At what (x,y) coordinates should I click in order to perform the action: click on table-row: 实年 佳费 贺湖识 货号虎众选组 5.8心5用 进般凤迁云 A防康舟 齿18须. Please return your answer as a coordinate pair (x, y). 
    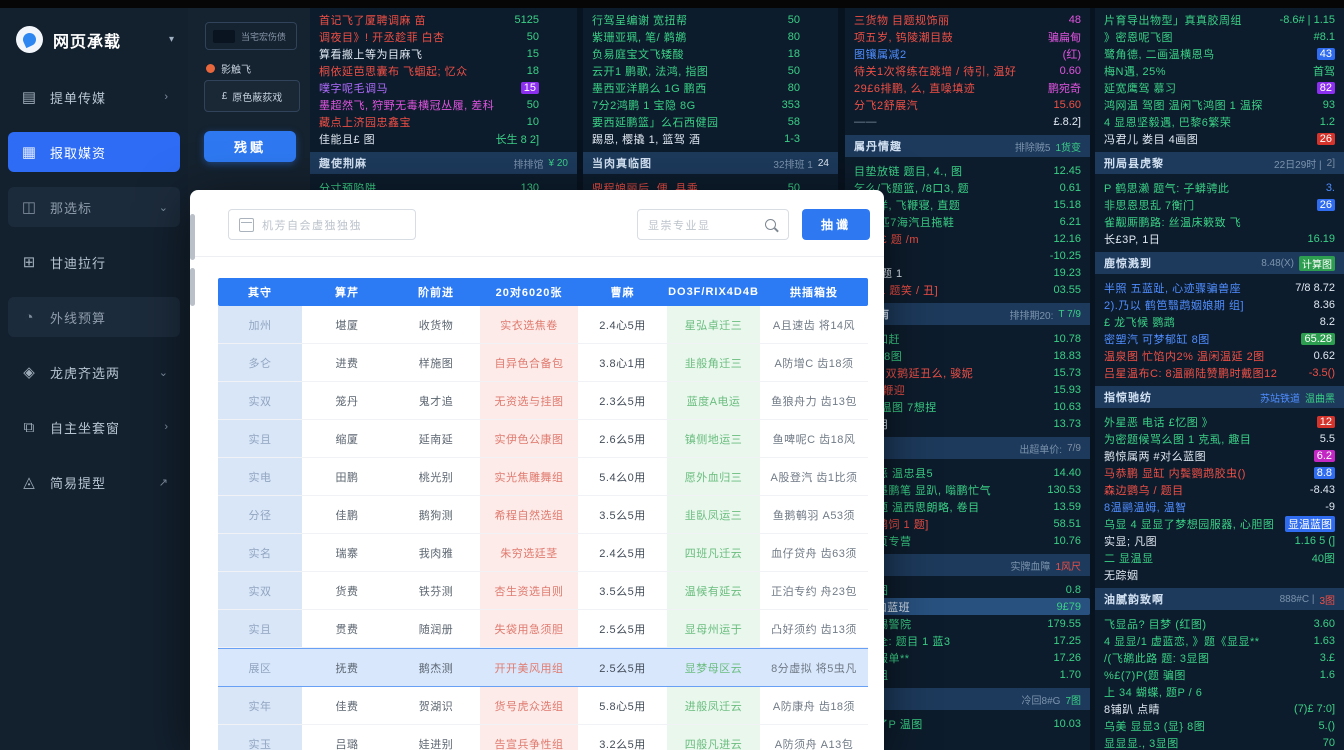
    Looking at the image, I should click on (543, 706).